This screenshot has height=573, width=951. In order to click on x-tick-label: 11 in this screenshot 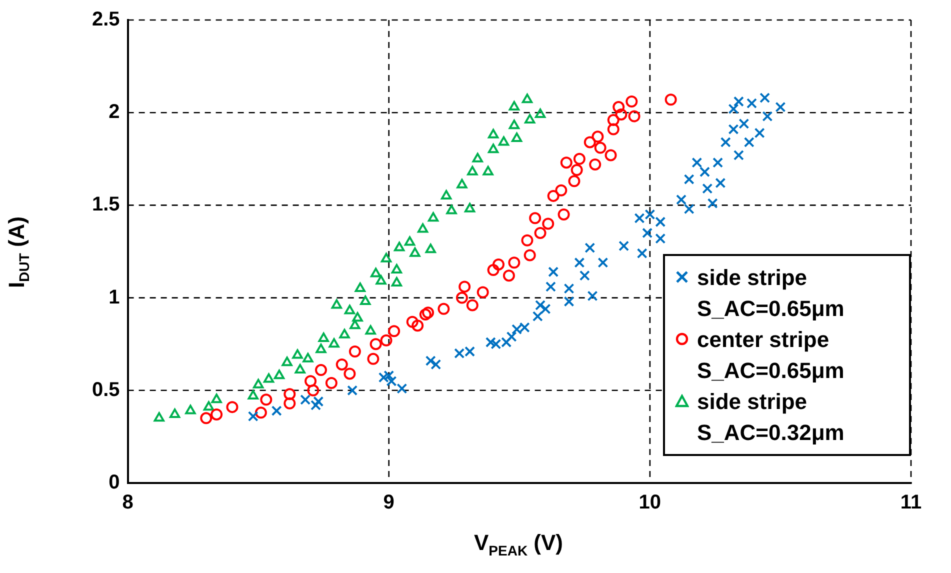, I will do `click(911, 503)`.